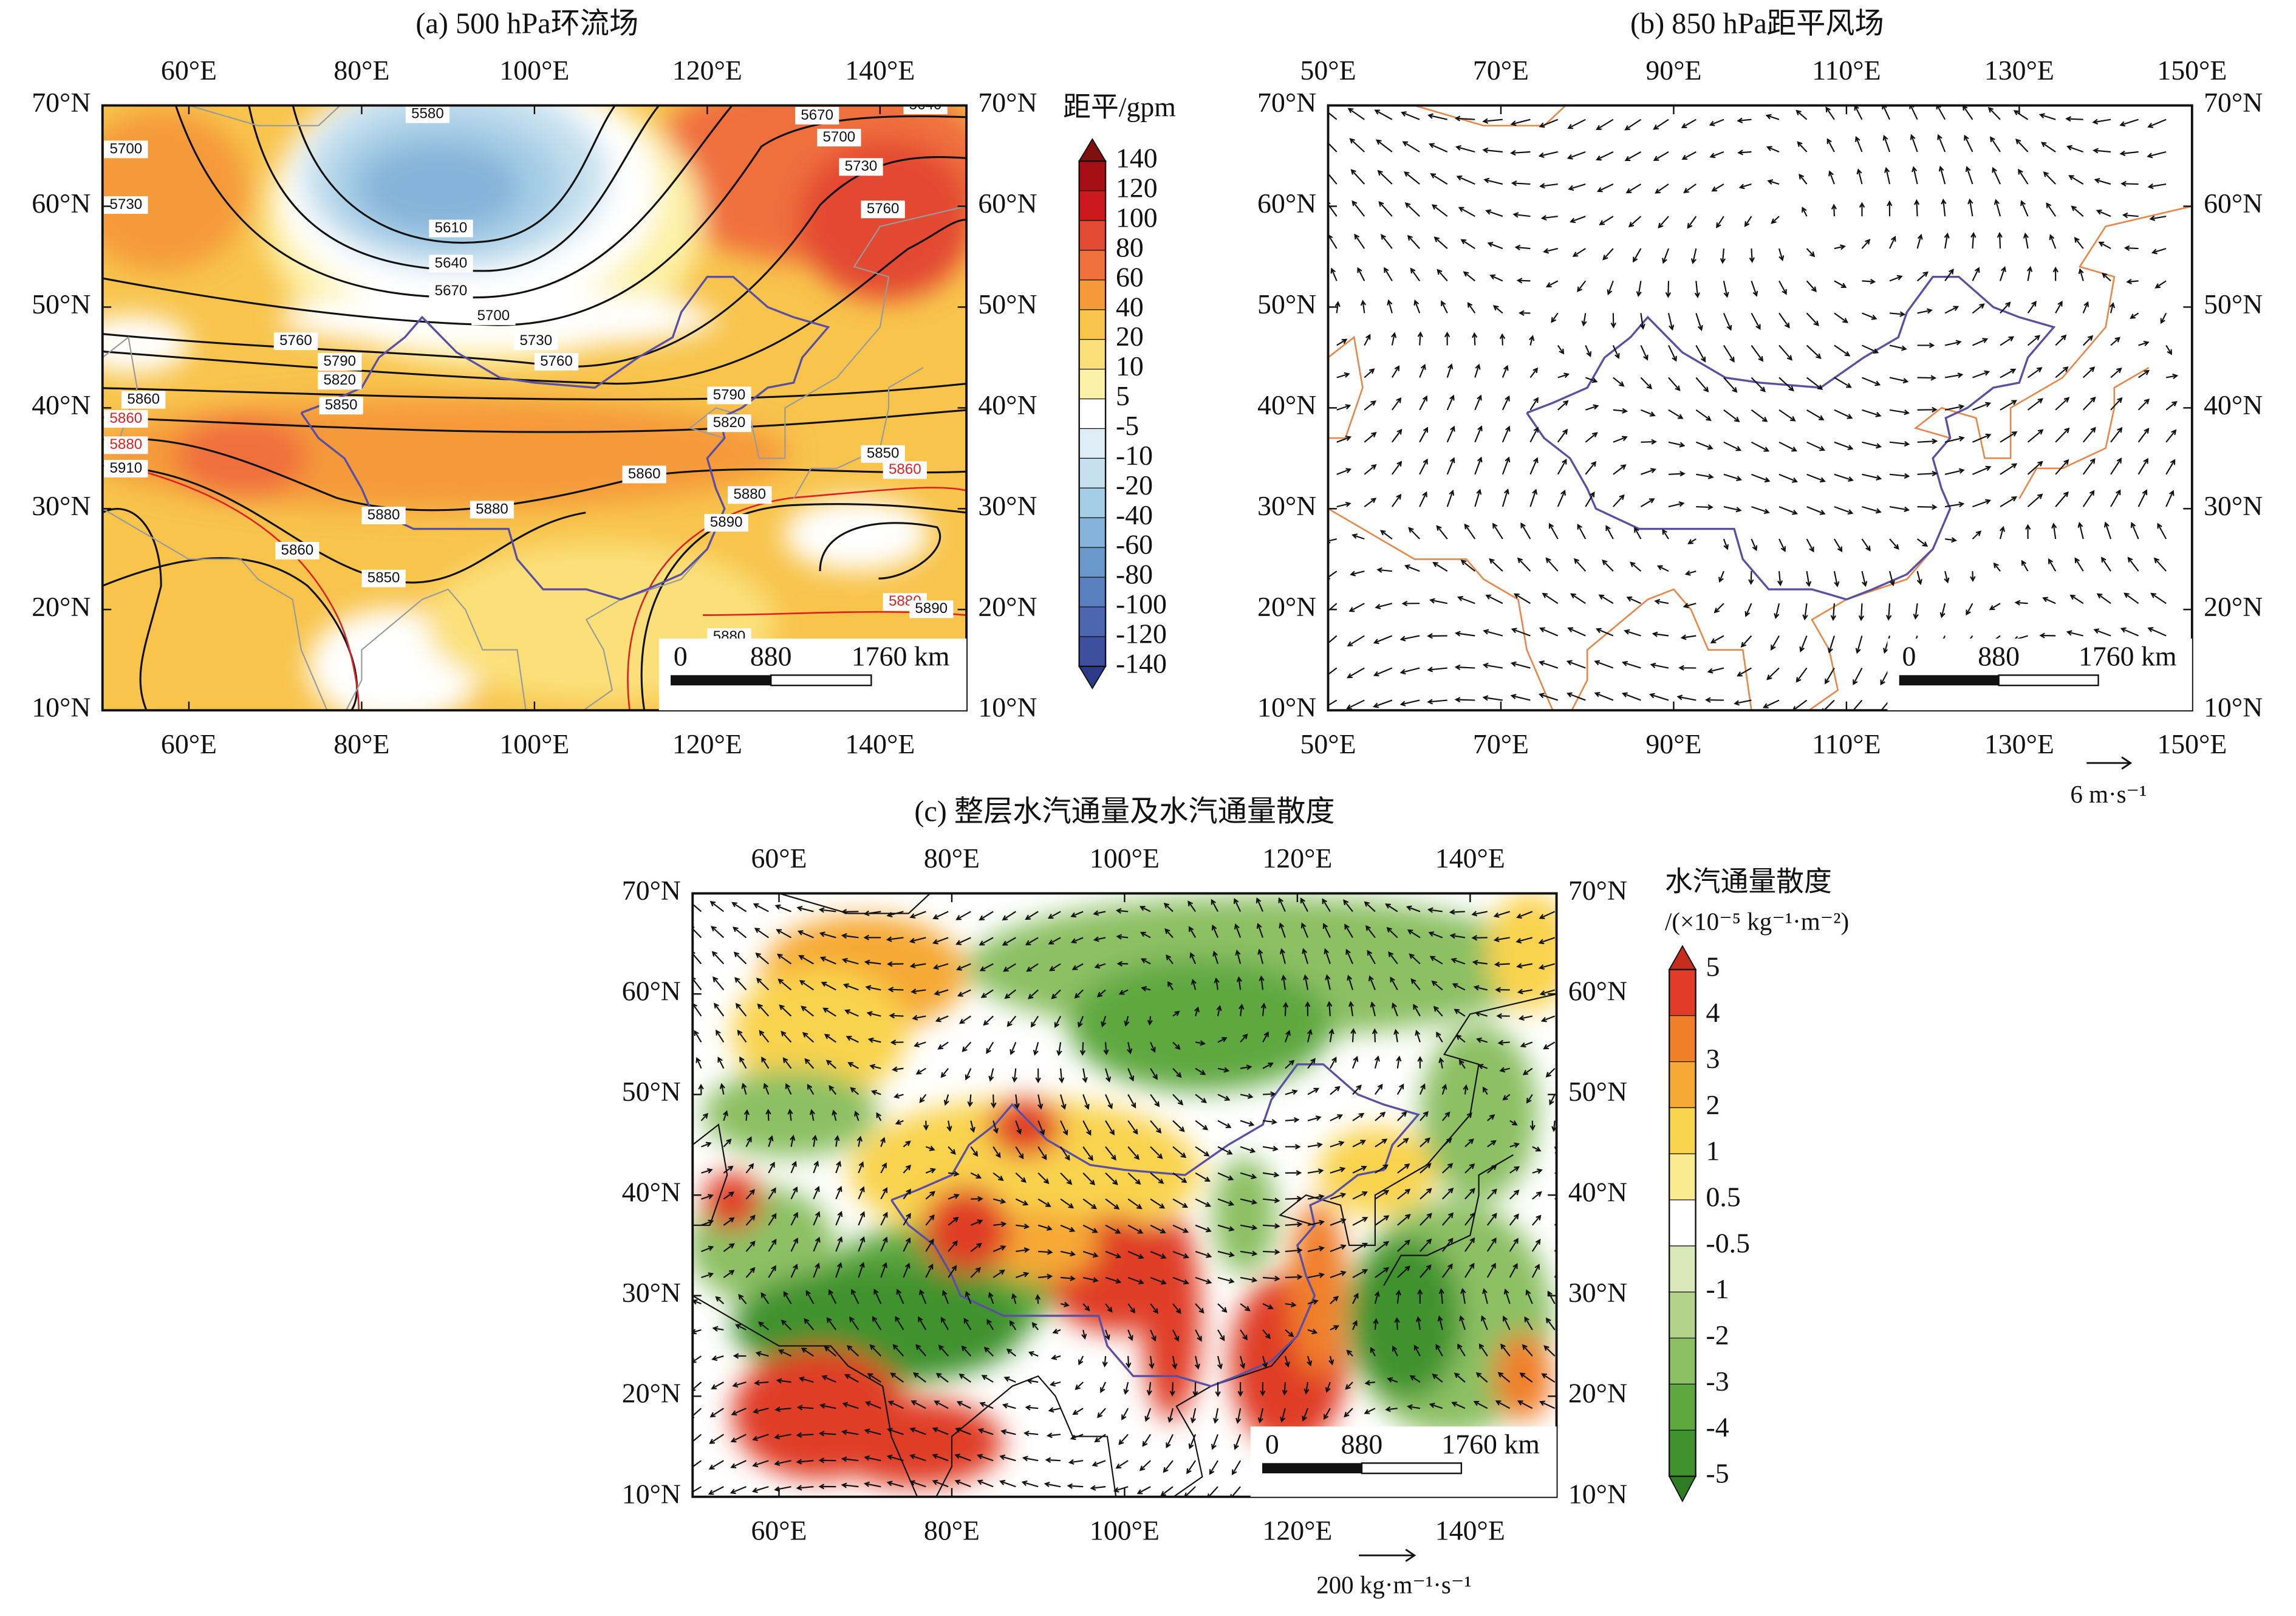  What do you see at coordinates (1909, 655) in the screenshot?
I see `scale-bar-label: 0` at bounding box center [1909, 655].